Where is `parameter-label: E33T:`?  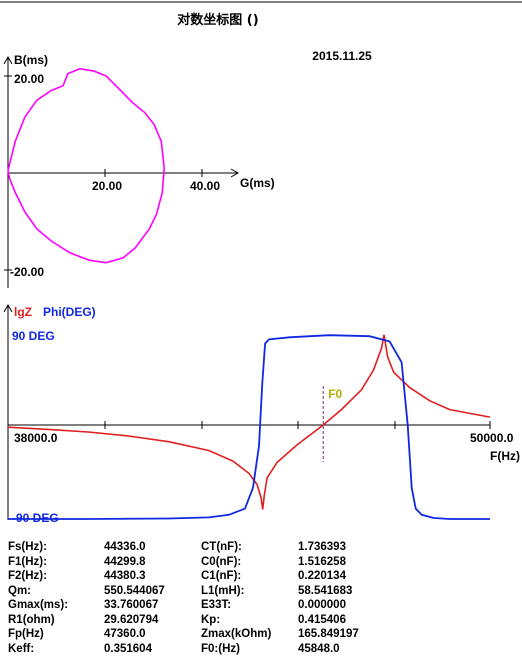
parameter-label: E33T: is located at coordinates (216, 605).